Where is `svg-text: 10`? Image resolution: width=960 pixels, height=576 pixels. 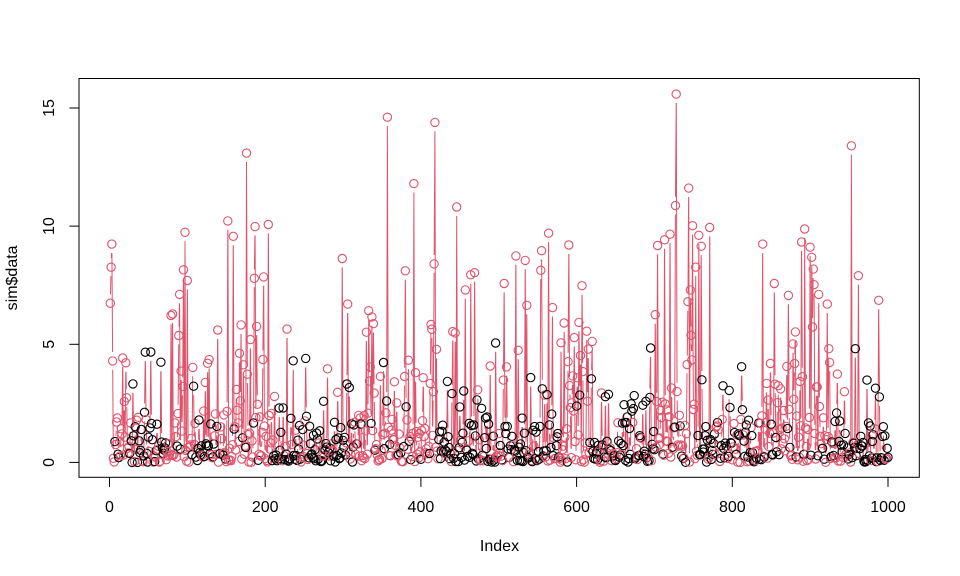 svg-text: 10 is located at coordinates (49, 226).